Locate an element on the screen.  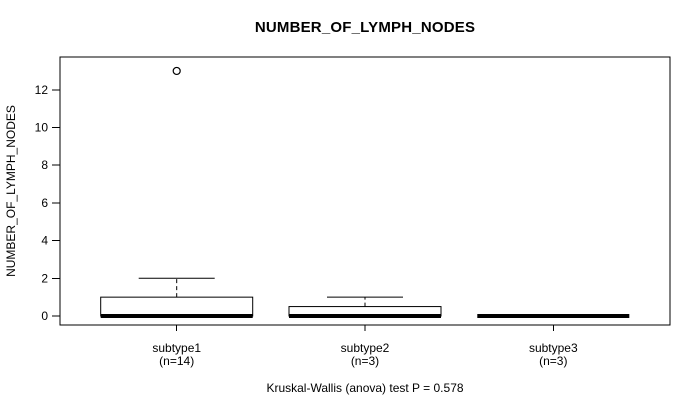
x-category-label: subtype3 is located at coordinates (553, 348).